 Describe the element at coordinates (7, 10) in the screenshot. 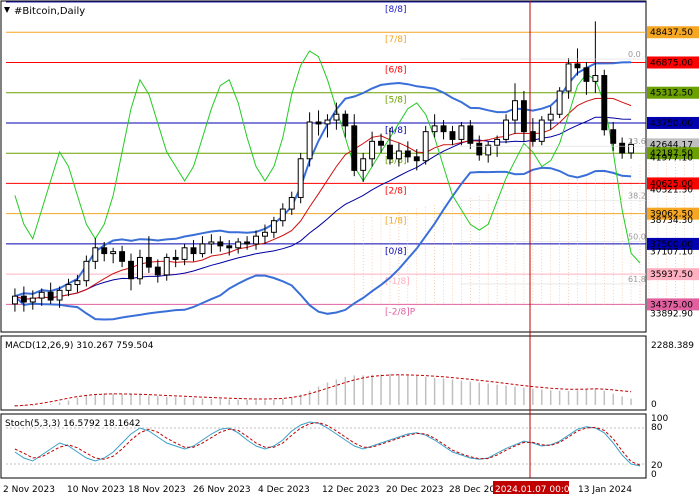

I see `collapse-triangle-icon` at that location.